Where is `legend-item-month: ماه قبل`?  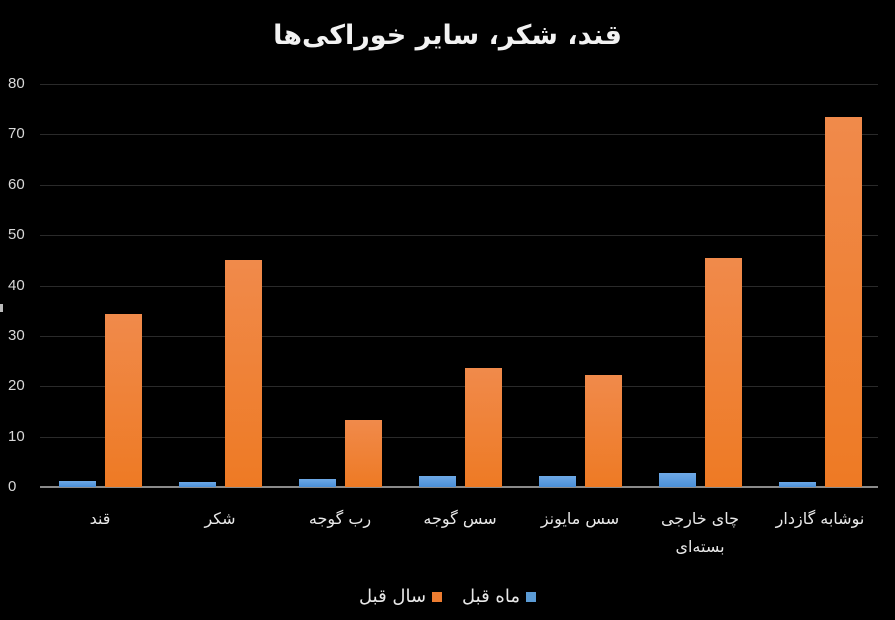 legend-item-month: ماه قبل is located at coordinates (499, 596).